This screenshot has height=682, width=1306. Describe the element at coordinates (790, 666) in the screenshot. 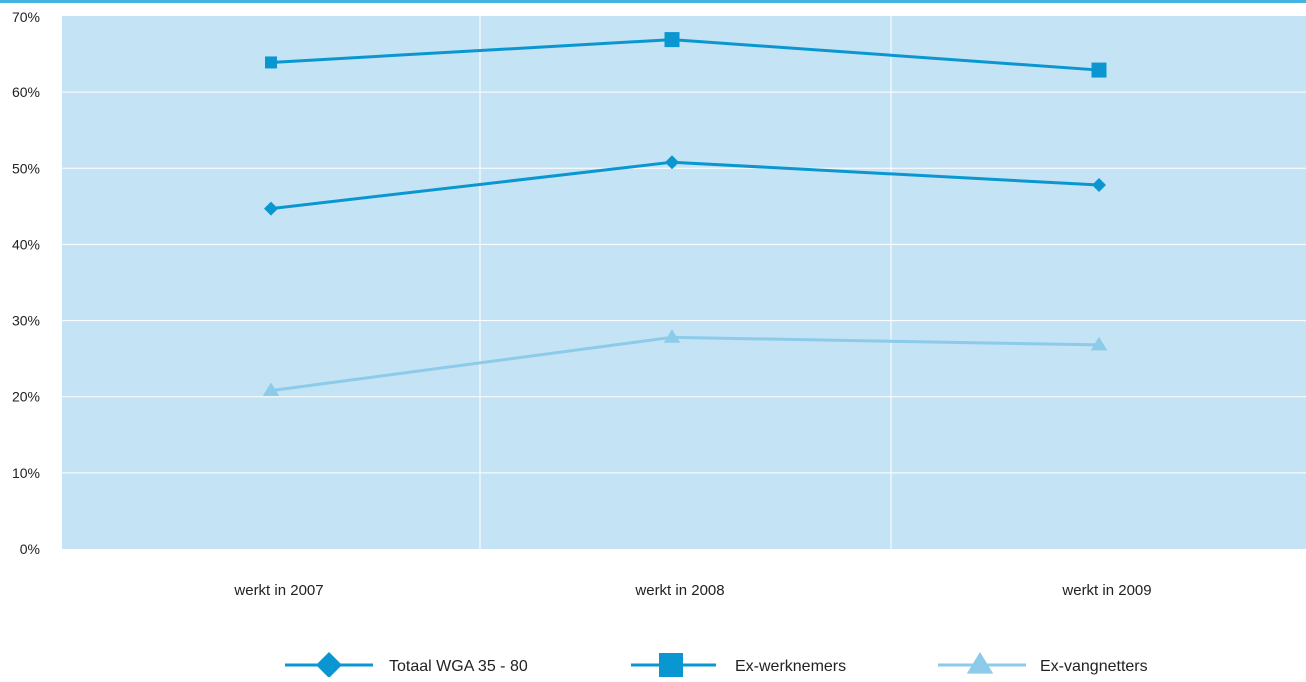

I see `legend-label: Ex-werknemers` at that location.